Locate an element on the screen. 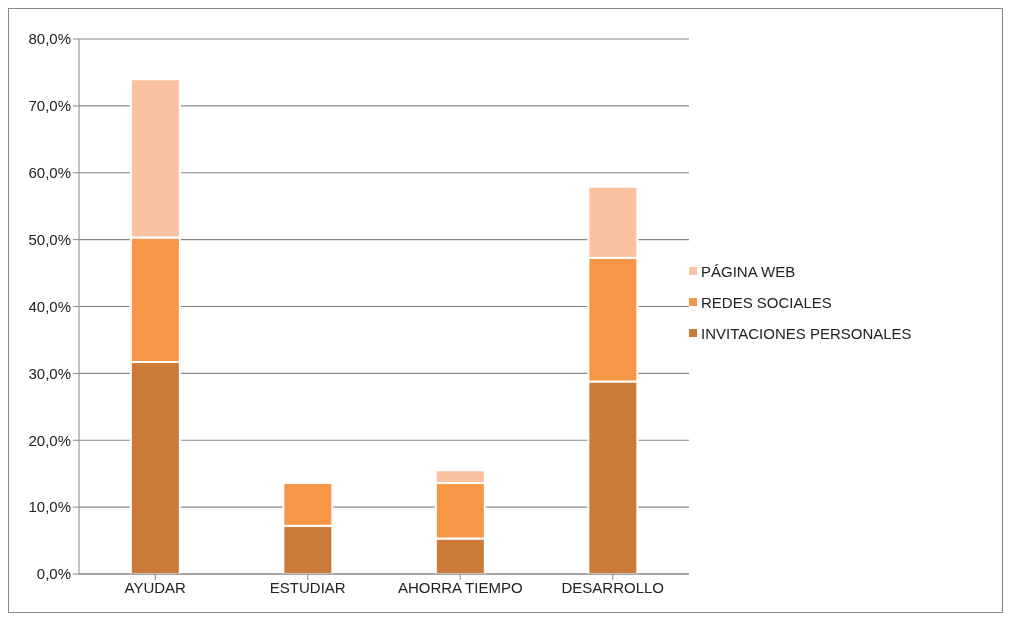 The width and height of the screenshot is (1013, 623). y-tick-label: 30,0% is located at coordinates (49, 373).